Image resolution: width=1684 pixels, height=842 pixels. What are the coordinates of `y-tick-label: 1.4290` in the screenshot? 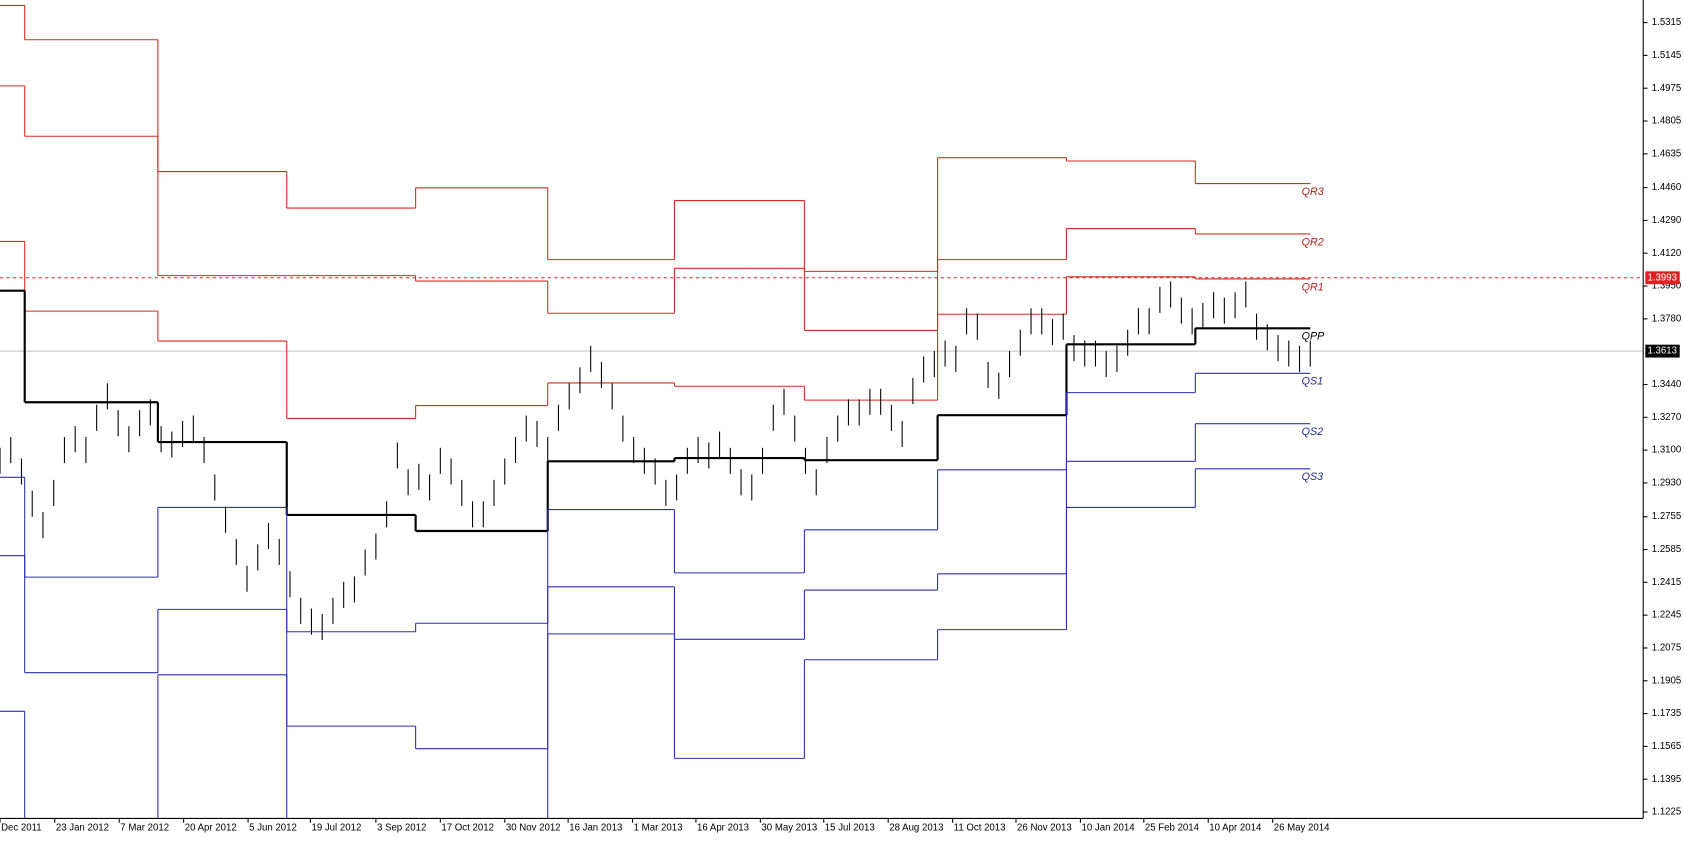 It's located at (1667, 220).